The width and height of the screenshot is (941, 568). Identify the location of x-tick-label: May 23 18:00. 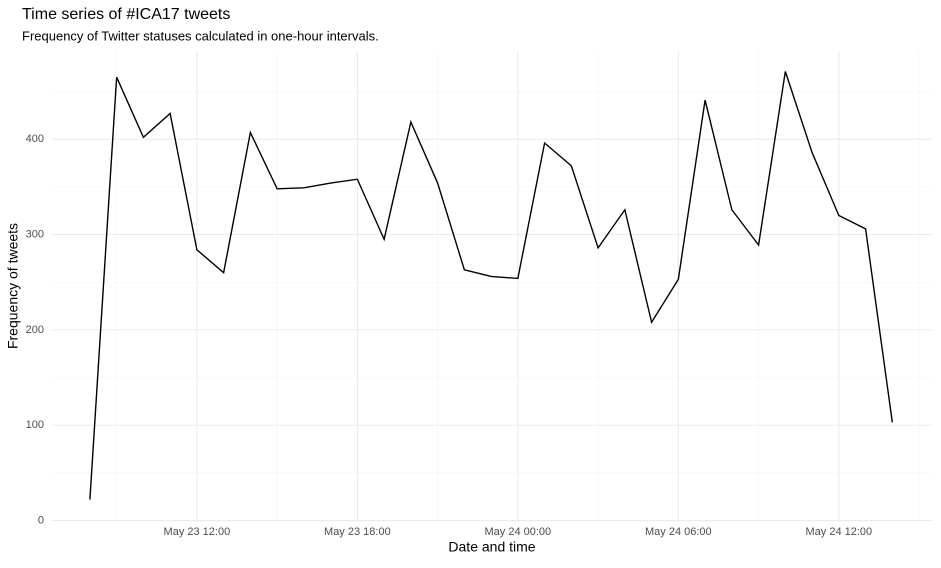
(357, 532).